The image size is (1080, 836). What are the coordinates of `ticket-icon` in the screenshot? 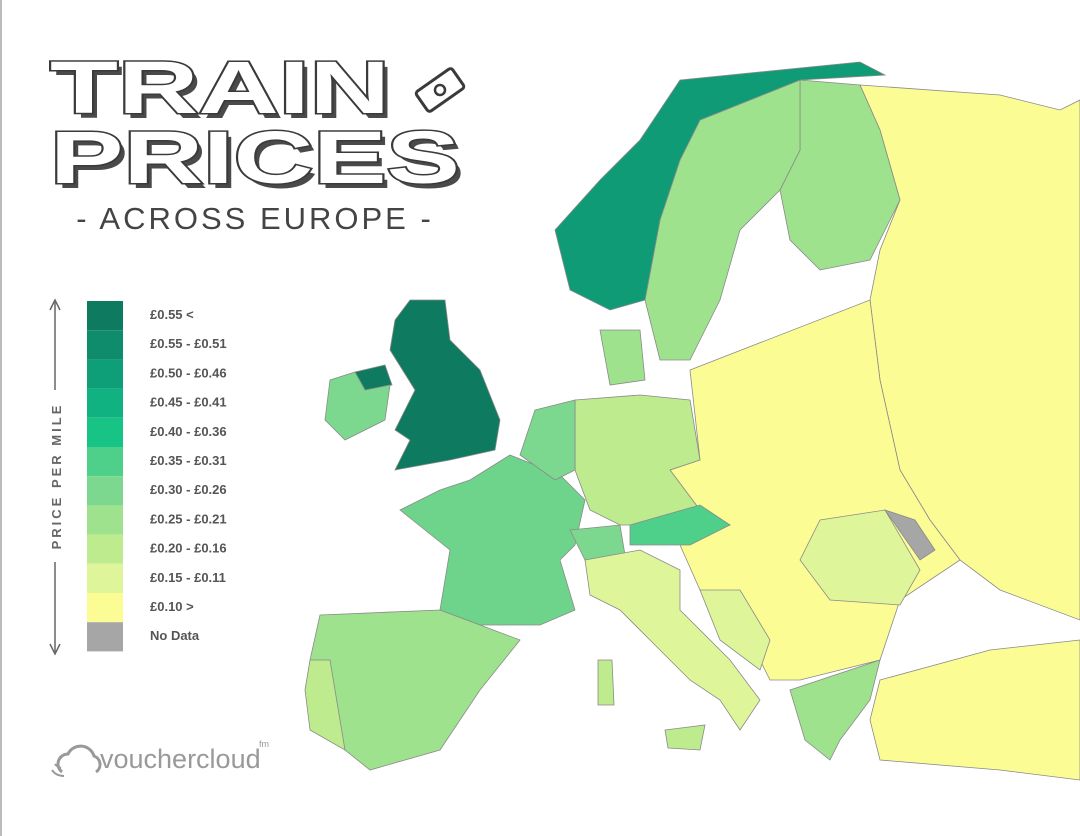 It's located at (440, 90).